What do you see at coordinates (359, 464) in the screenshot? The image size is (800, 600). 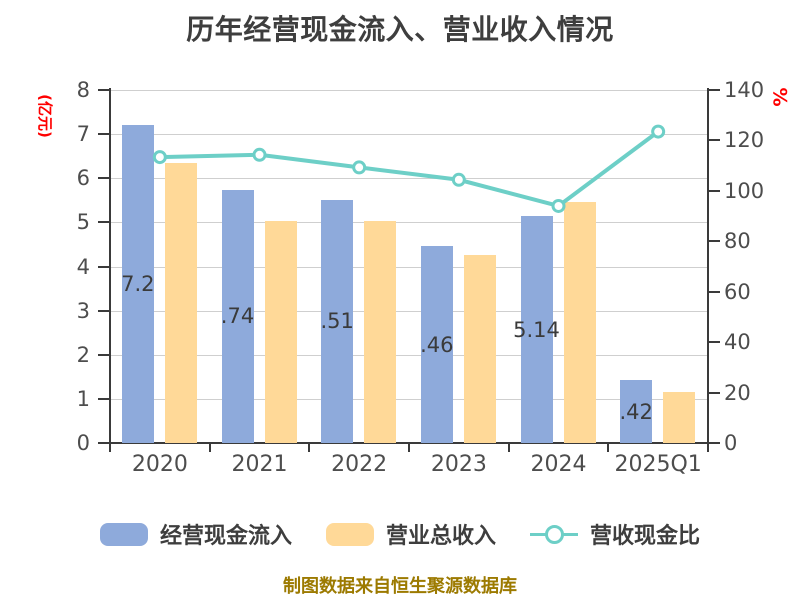 I see `x-axis-category-label: 2022` at bounding box center [359, 464].